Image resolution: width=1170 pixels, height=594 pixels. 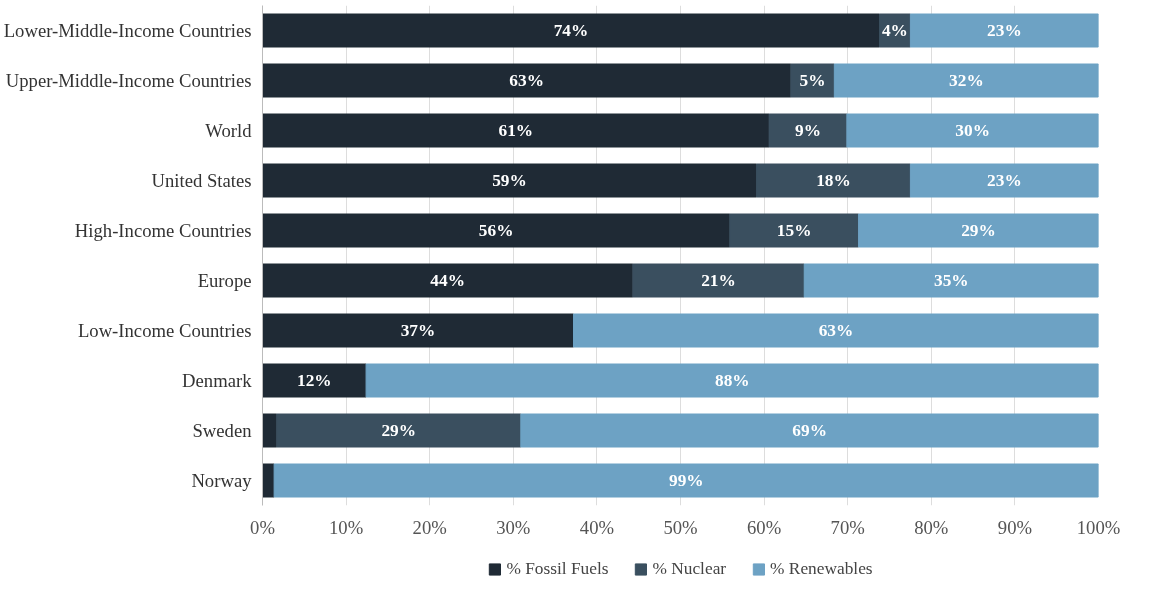 I want to click on y-tick-label: Lower-Middle-Income Countries, so click(x=127, y=30).